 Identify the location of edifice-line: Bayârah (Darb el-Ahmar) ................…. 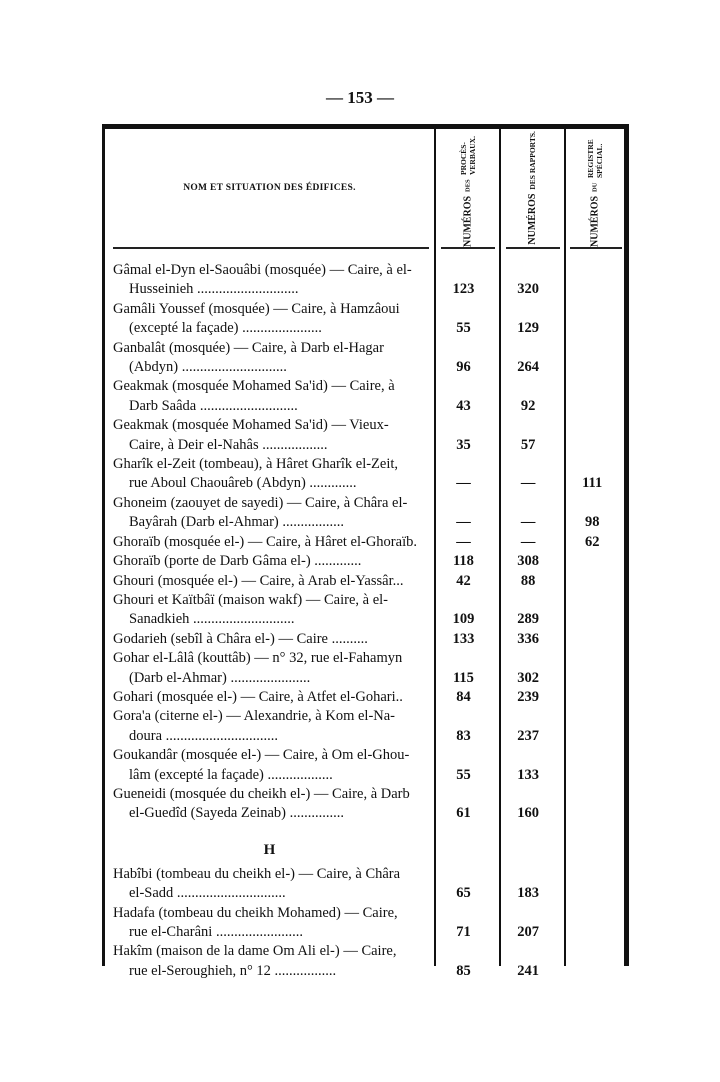
(237, 522).